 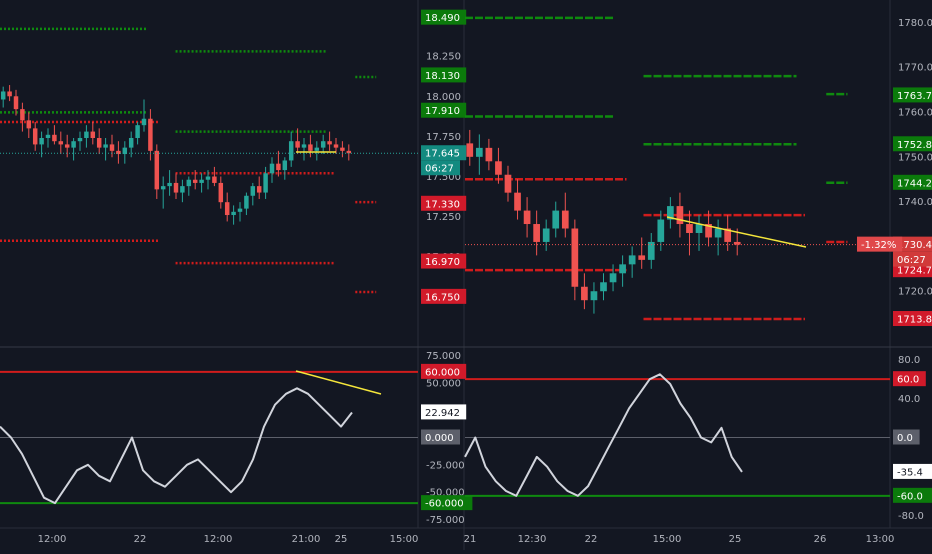 What do you see at coordinates (209, 155) in the screenshot?
I see `left-candles` at bounding box center [209, 155].